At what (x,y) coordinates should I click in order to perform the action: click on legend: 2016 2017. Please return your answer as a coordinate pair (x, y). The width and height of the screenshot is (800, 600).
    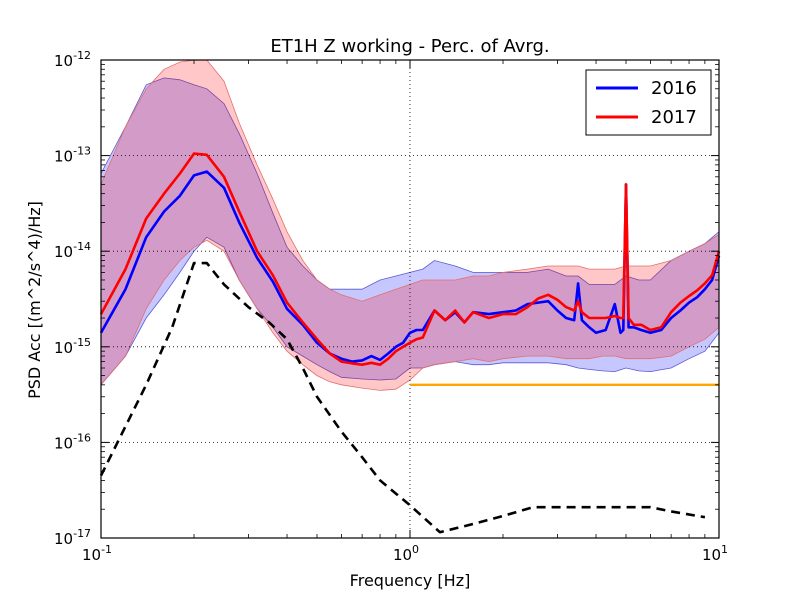
    Looking at the image, I should click on (648, 102).